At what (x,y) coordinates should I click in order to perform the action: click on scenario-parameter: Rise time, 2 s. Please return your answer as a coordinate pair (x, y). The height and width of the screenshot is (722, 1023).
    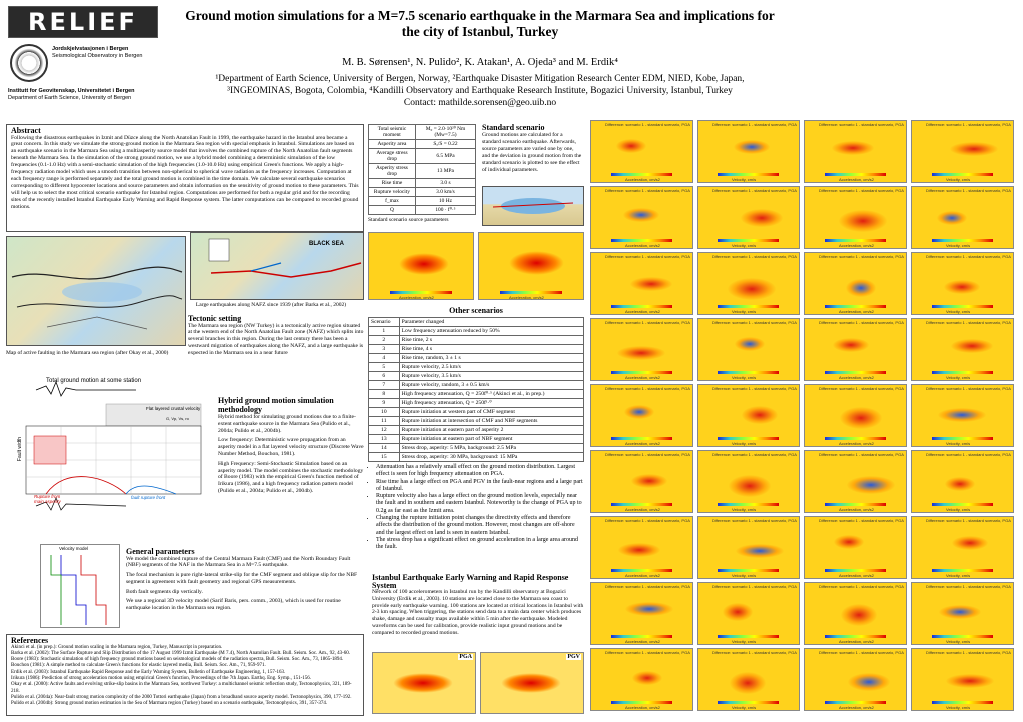
    Looking at the image, I should click on (491, 340).